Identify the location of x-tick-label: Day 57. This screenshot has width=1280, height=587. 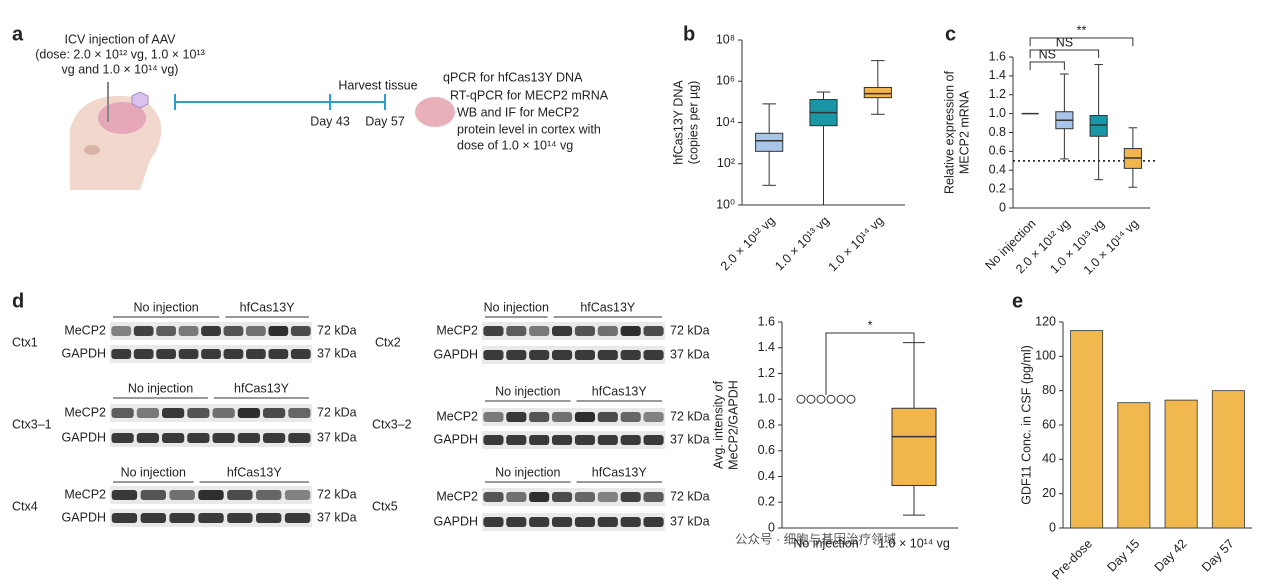
(1218, 556).